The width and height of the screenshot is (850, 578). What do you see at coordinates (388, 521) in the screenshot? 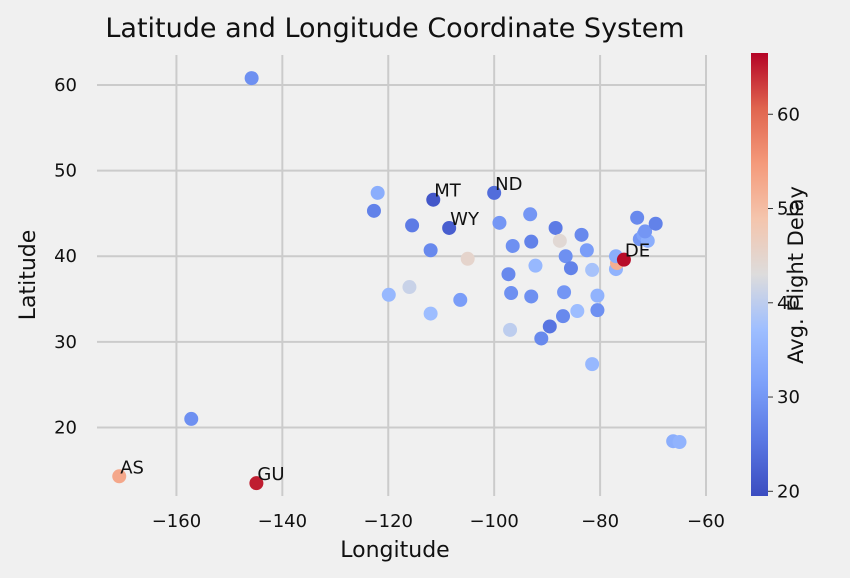
I see `x-tick-label: −120` at bounding box center [388, 521].